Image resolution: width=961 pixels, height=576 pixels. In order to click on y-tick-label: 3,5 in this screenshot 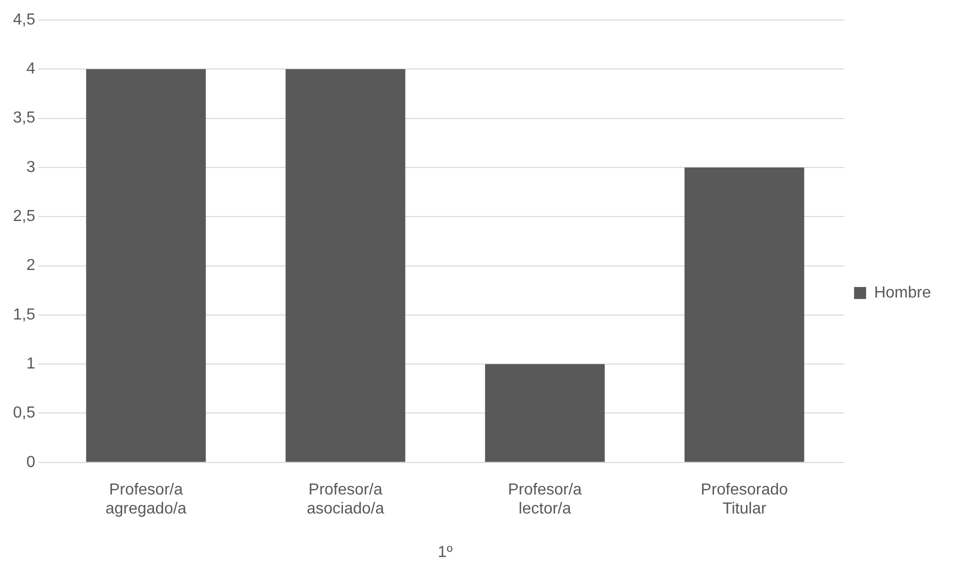, I will do `click(24, 118)`.